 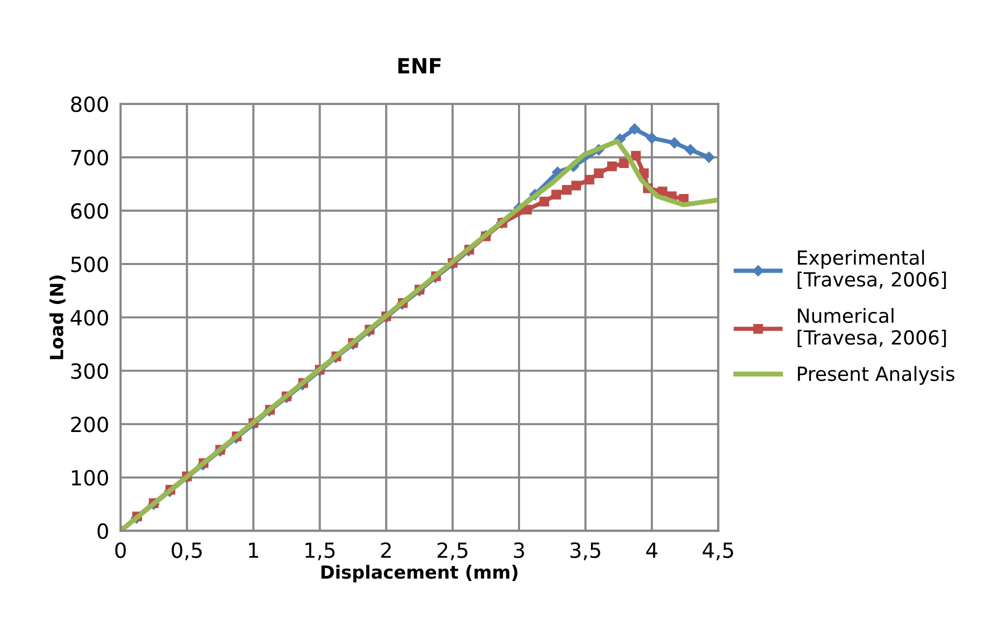 What do you see at coordinates (89, 424) in the screenshot?
I see `y-tick-label: 200` at bounding box center [89, 424].